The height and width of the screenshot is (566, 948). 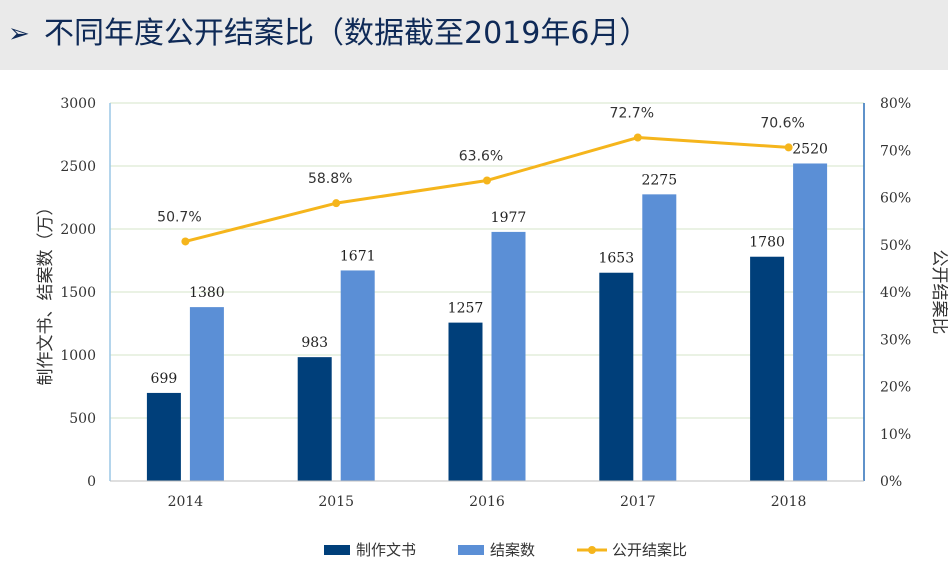 What do you see at coordinates (82, 419) in the screenshot?
I see `y-left-tick-label: 500` at bounding box center [82, 419].